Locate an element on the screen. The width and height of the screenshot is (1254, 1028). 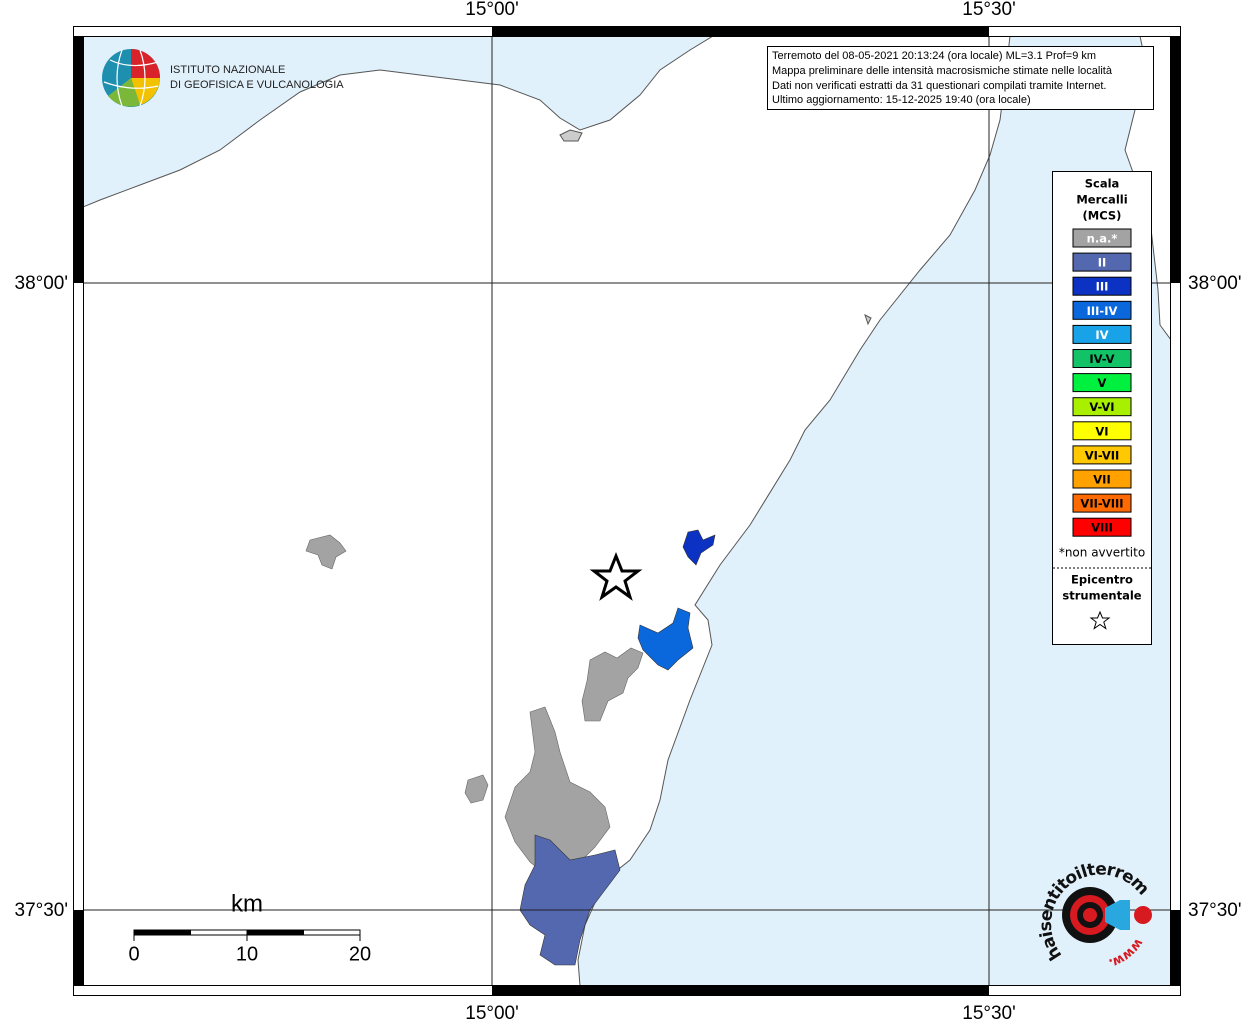
legend-label: III-IV is located at coordinates (1102, 311).